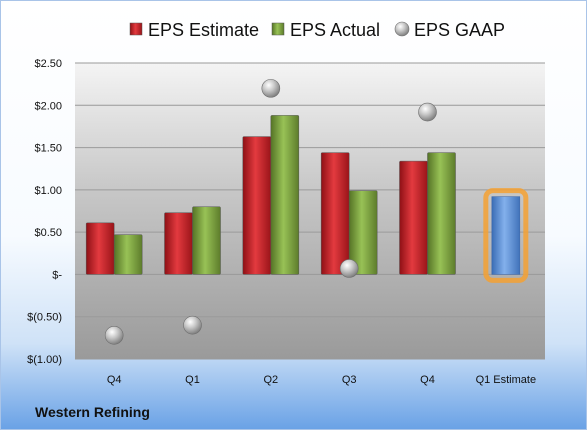 This screenshot has width=587, height=430. What do you see at coordinates (278, 29) in the screenshot?
I see `legend-swatch-eps-actual` at bounding box center [278, 29].